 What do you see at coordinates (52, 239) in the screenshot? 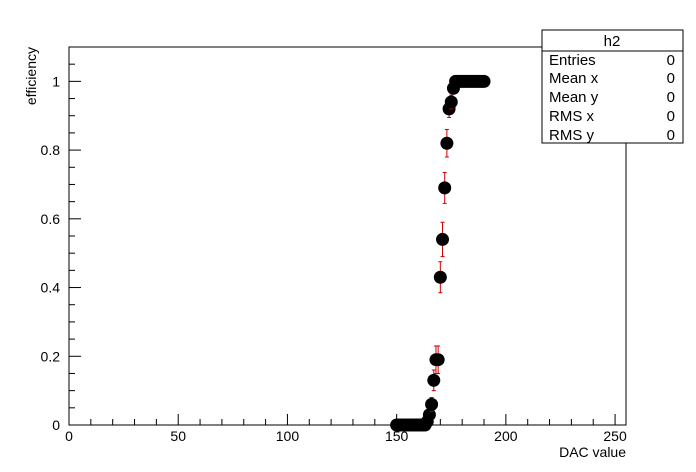
I see `y-axis: 0 0.2 0.4 0.6 0.8 1 efficiency` at bounding box center [52, 239].